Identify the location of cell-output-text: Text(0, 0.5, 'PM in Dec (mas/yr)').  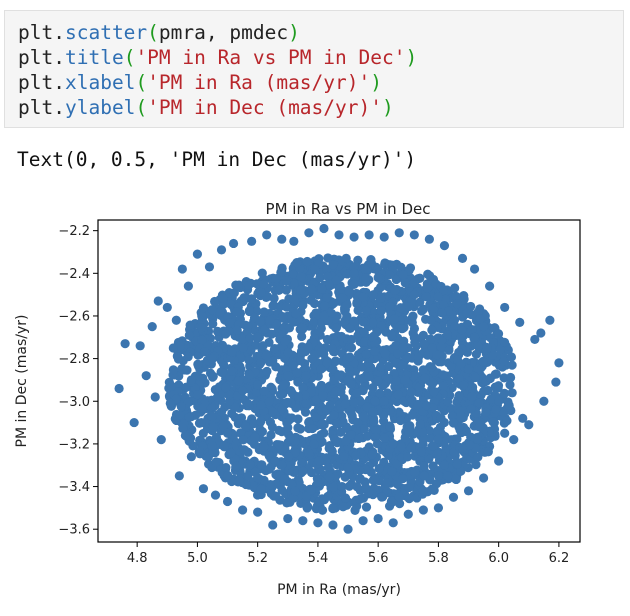
(217, 159).